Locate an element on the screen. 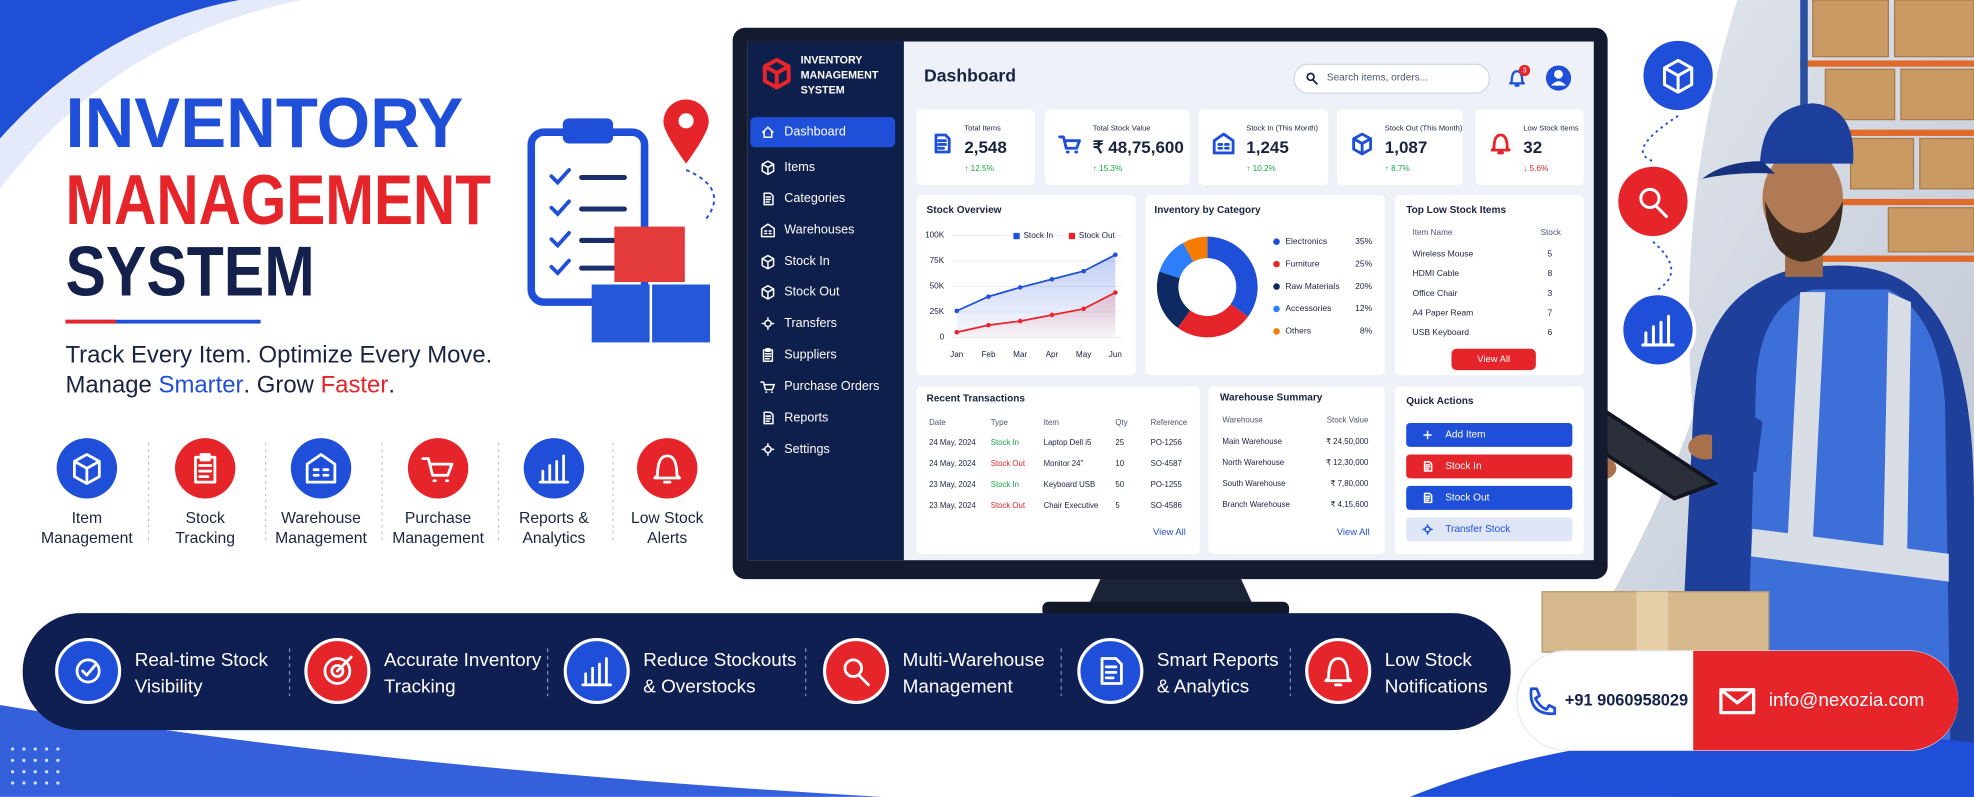 The height and width of the screenshot is (797, 1974). cell: USB Keyboard is located at coordinates (1440, 332).